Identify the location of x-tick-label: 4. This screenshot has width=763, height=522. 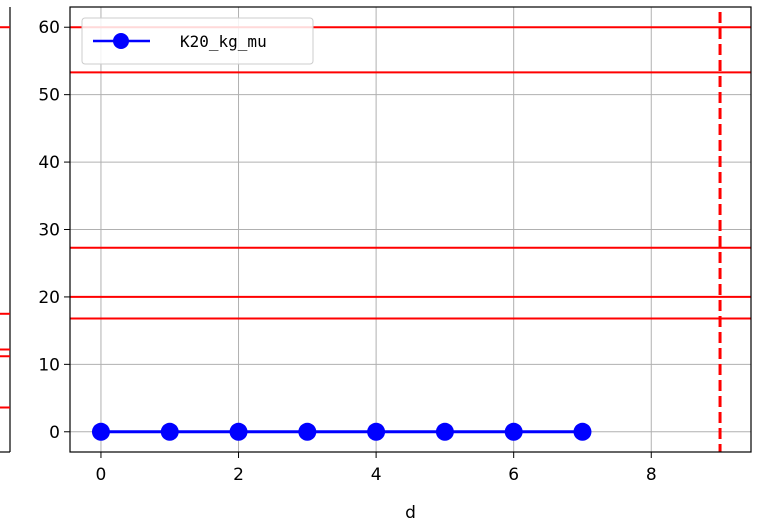
(376, 475).